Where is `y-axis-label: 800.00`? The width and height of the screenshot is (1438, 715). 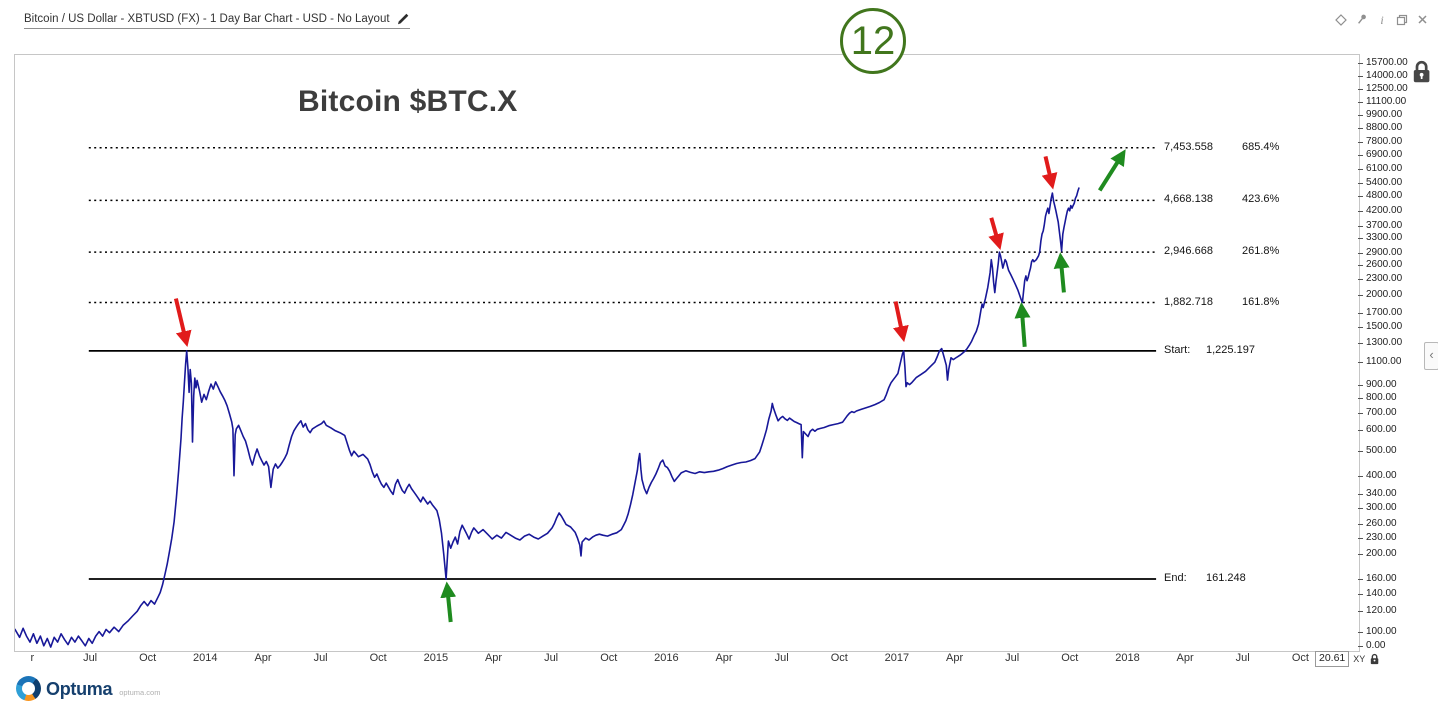
y-axis-label: 800.00 is located at coordinates (1381, 397).